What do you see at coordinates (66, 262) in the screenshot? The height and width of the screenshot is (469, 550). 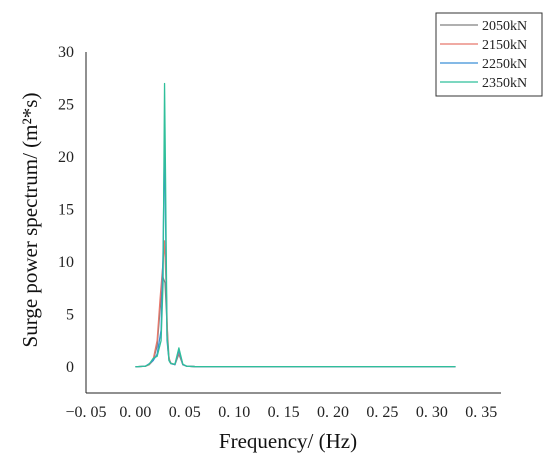 I see `y-tick-label: 10` at bounding box center [66, 262].